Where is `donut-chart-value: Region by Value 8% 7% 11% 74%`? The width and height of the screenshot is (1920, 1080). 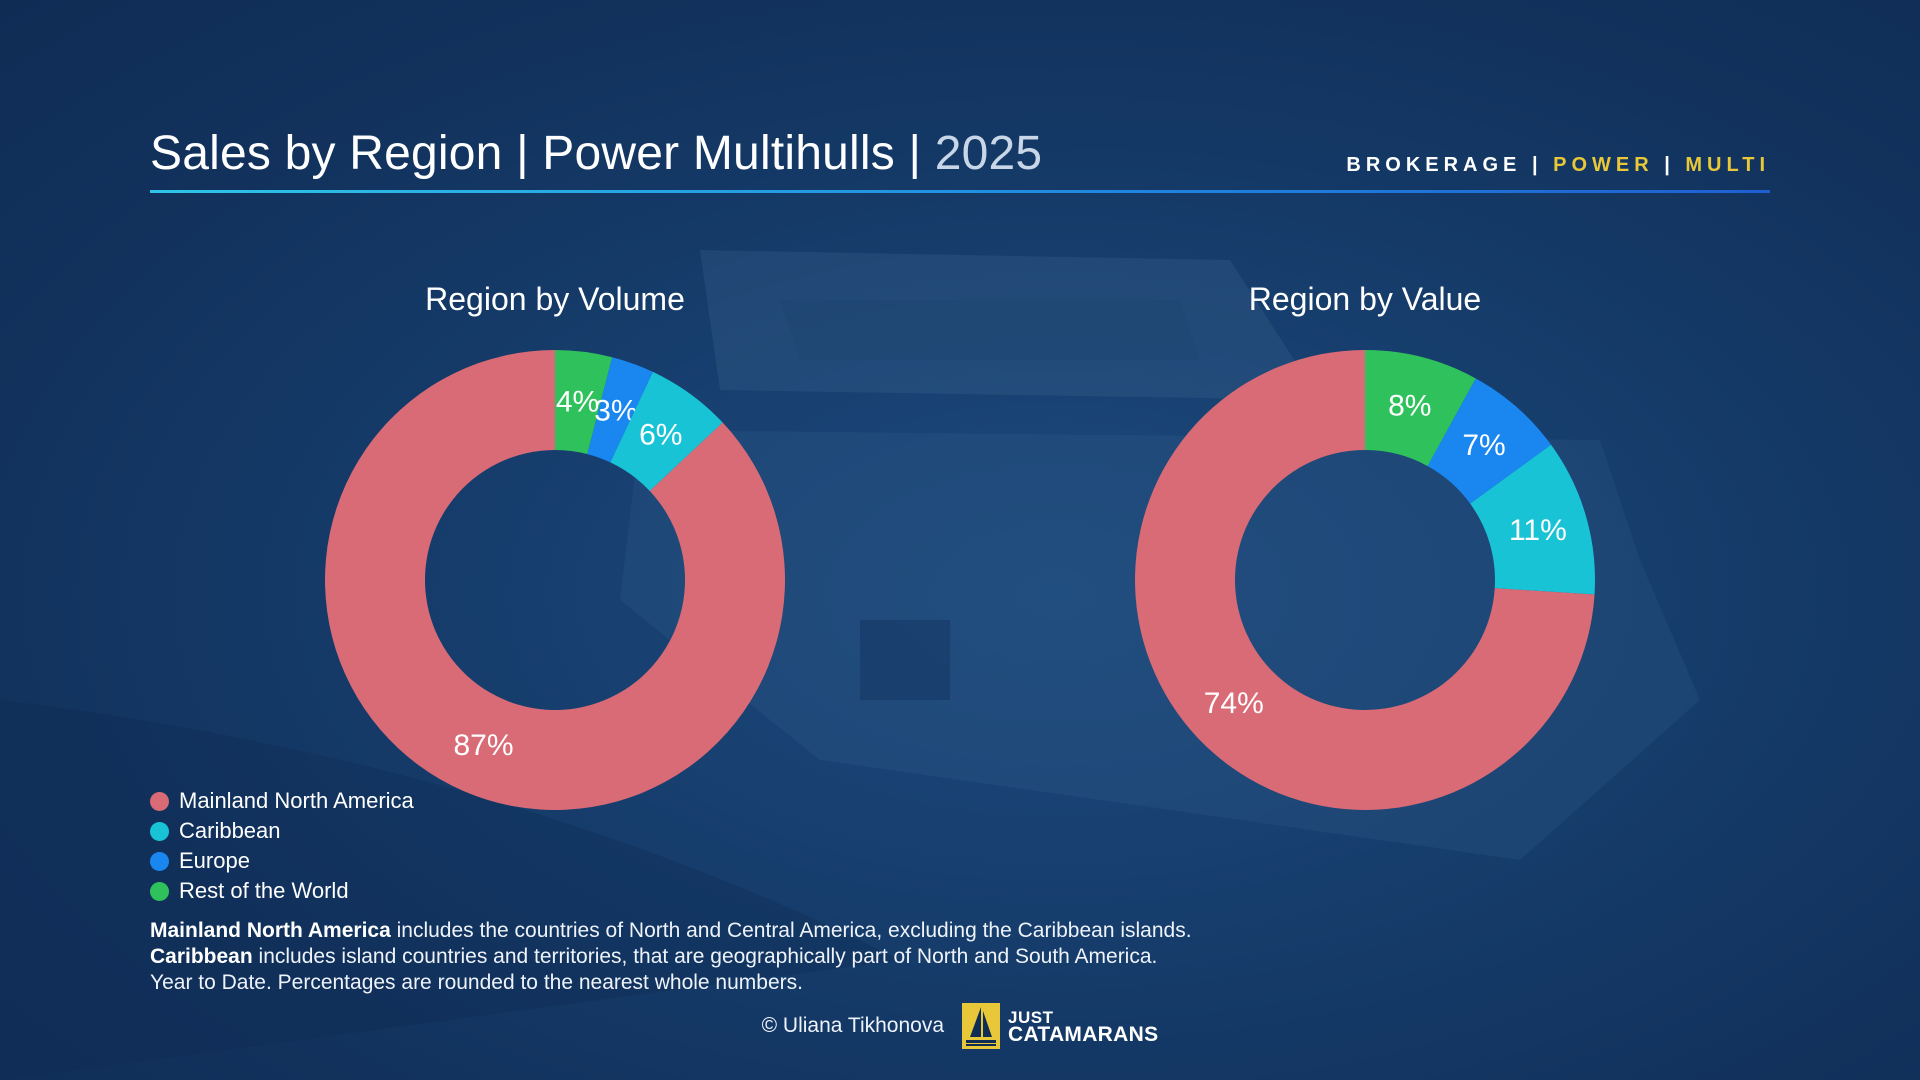
donut-chart-value: Region by Value 8% 7% 11% 74% is located at coordinates (1365, 545).